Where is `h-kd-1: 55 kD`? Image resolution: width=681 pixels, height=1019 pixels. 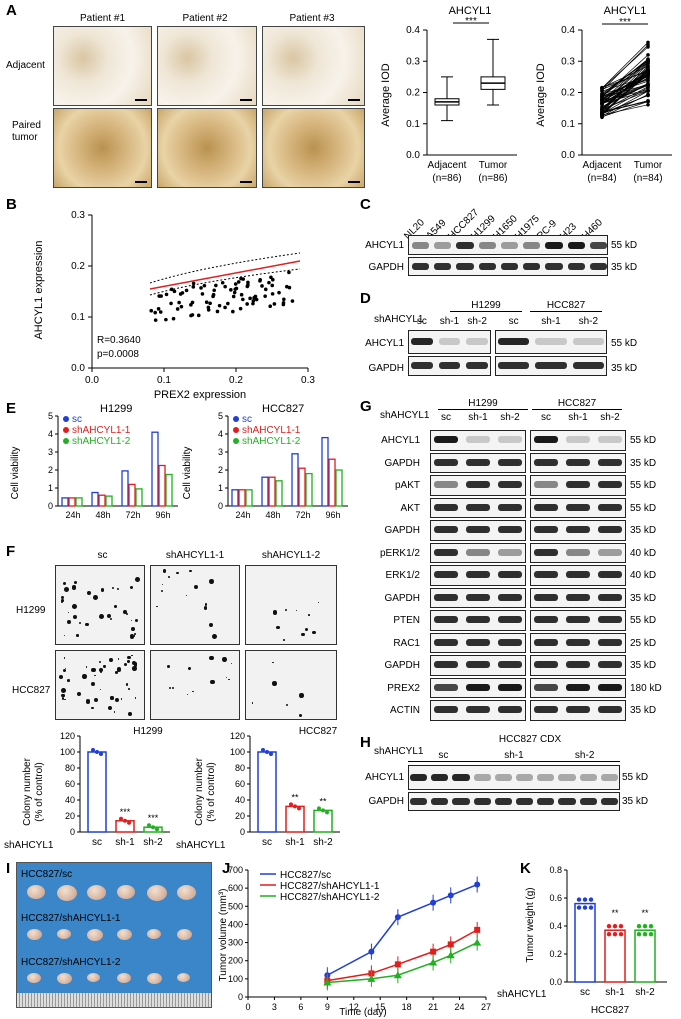
h-kd-1: 55 kD is located at coordinates (635, 777).